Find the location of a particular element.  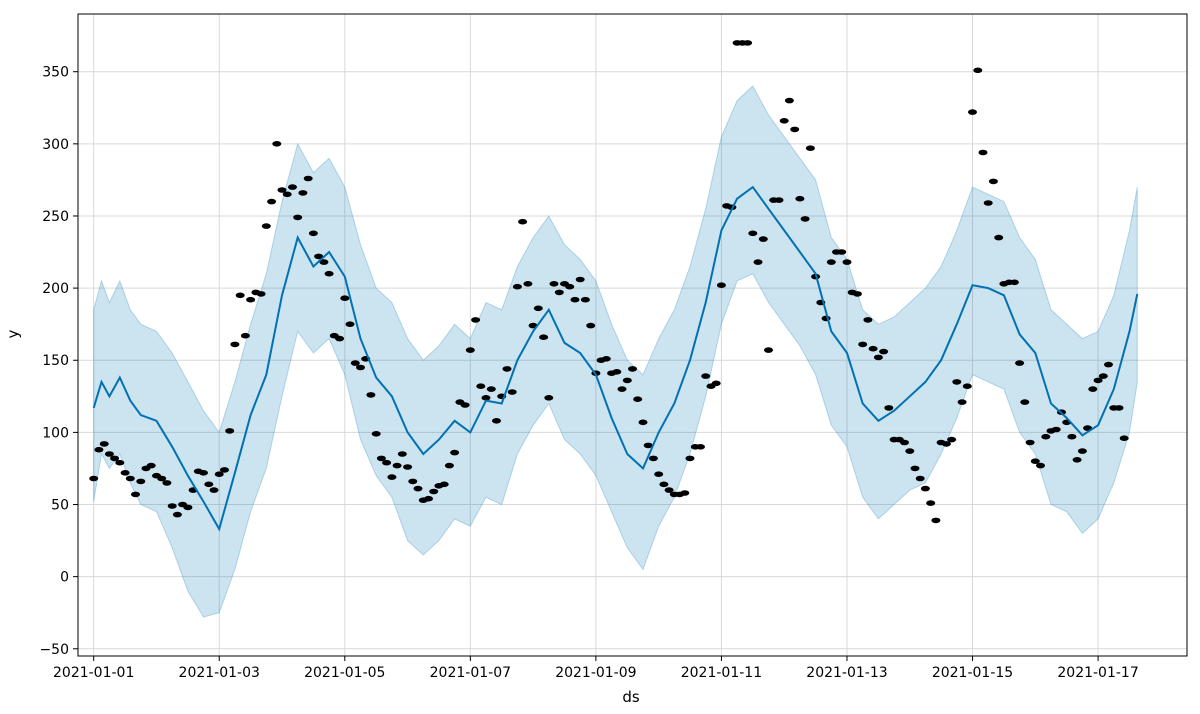

x-tick-label: 2021-01-13 is located at coordinates (846, 673).